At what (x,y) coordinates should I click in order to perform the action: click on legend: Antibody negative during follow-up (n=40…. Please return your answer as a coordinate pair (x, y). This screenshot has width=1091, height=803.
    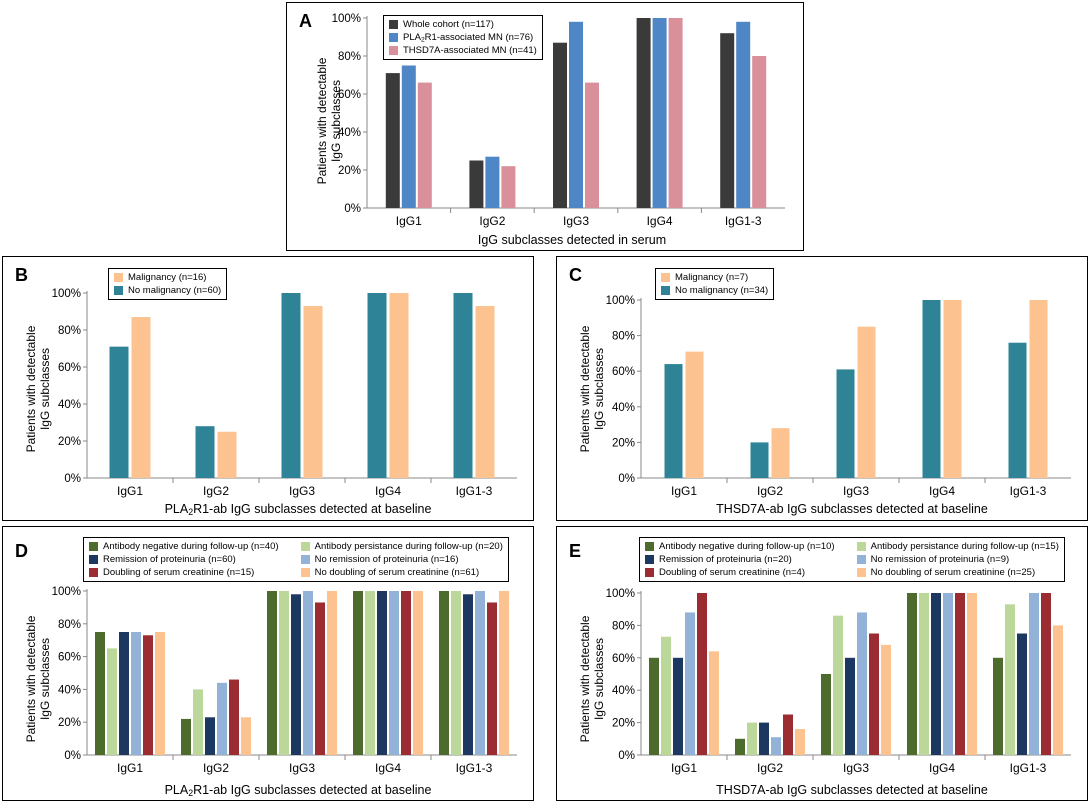
    Looking at the image, I should click on (296, 559).